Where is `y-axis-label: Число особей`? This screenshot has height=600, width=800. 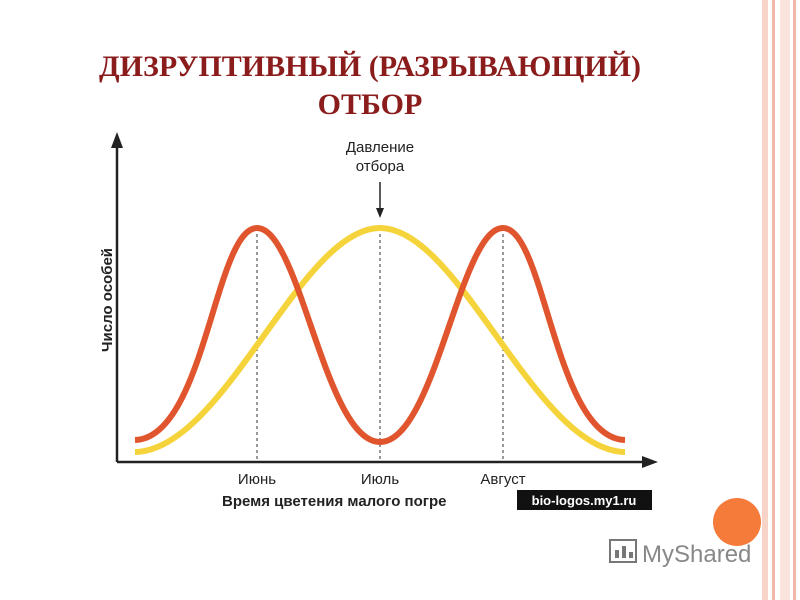
y-axis-label: Число особей is located at coordinates (107, 300).